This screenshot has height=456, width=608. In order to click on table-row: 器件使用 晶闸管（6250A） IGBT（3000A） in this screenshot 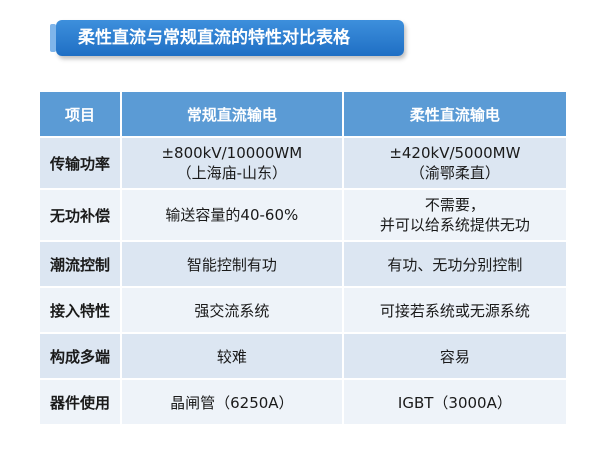, I will do `click(304, 403)`.